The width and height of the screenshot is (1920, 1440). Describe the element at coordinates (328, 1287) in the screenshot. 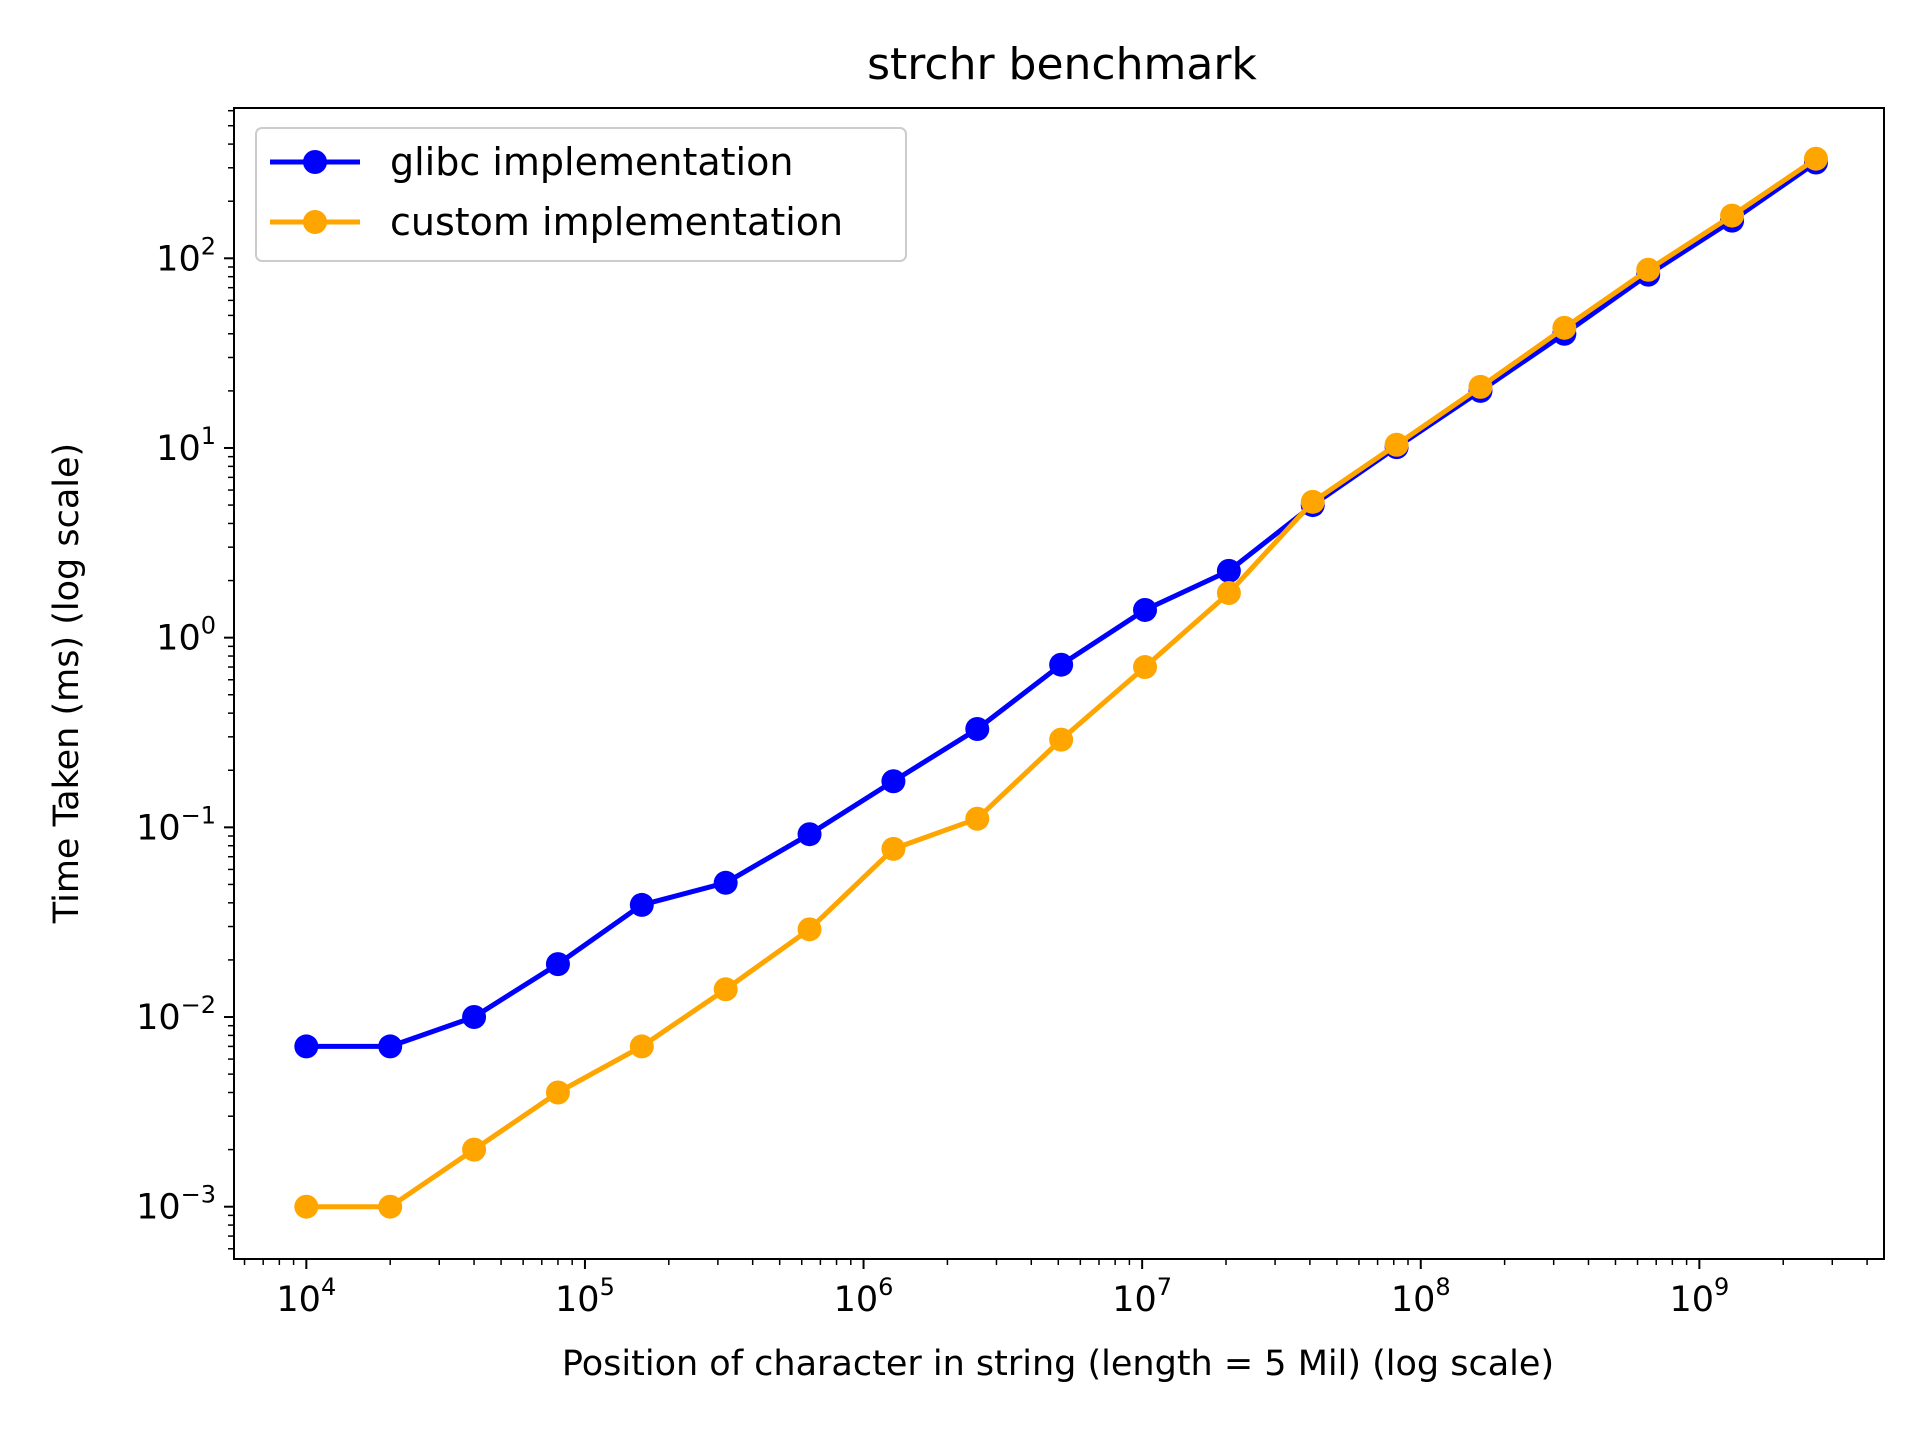

I see `x-tick-exponent: 4` at that location.